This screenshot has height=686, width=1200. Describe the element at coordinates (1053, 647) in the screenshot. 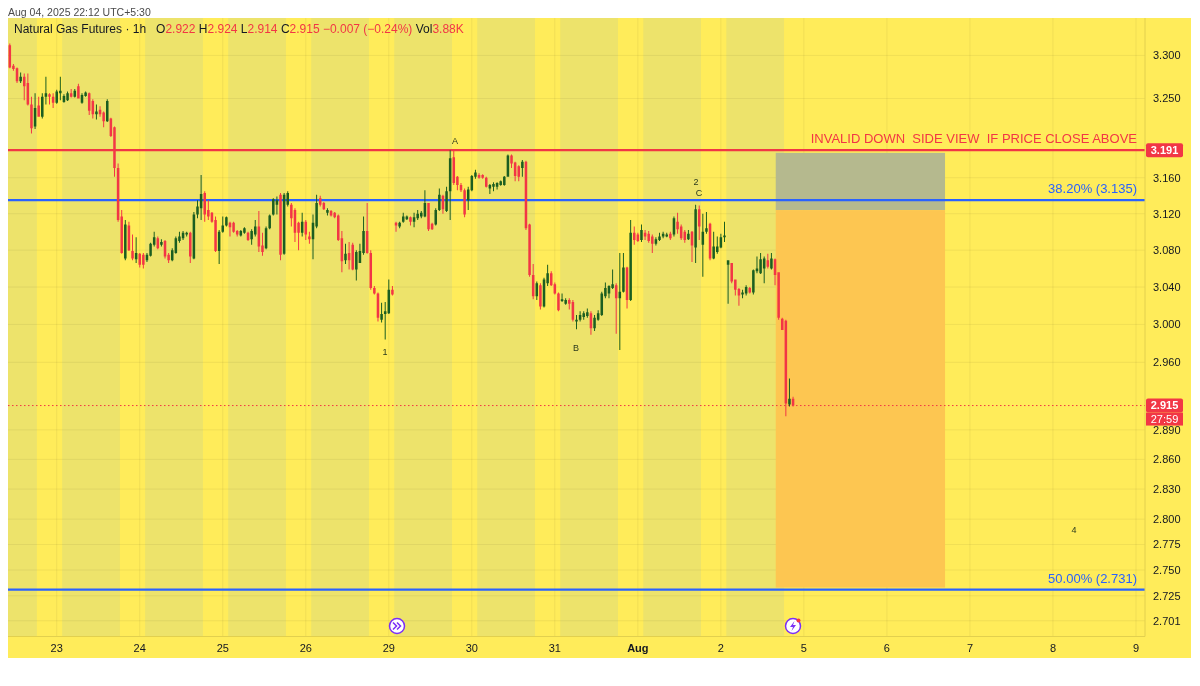

I see `x-tick-label: 8` at that location.